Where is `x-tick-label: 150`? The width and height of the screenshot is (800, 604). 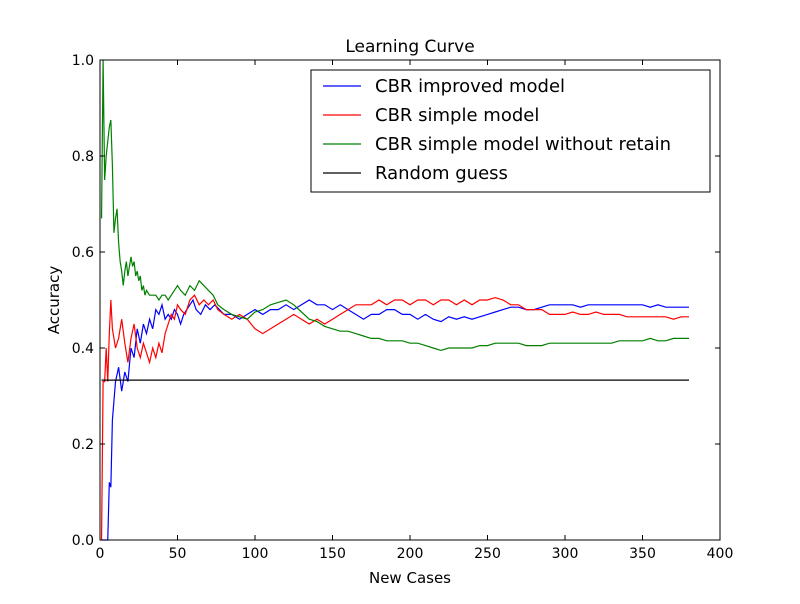
x-tick-label: 150 is located at coordinates (332, 554).